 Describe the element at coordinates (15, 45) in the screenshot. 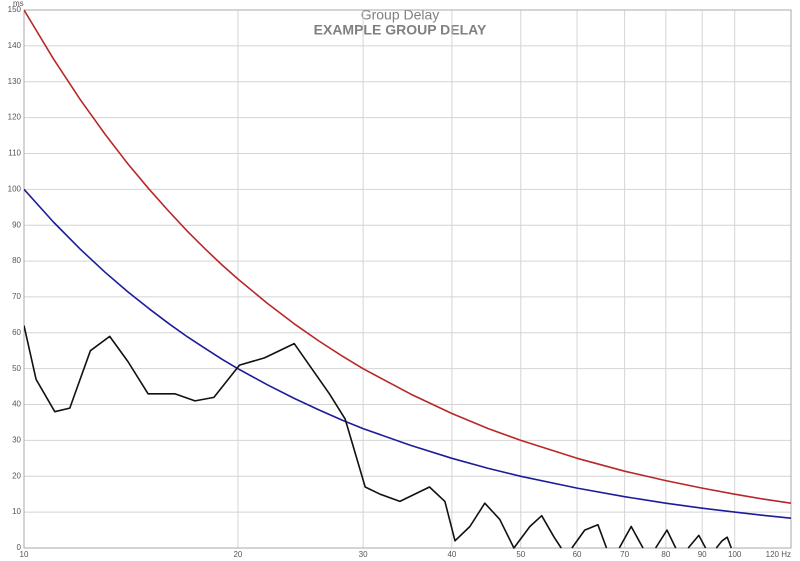

I see `y-tick-label: 140` at that location.